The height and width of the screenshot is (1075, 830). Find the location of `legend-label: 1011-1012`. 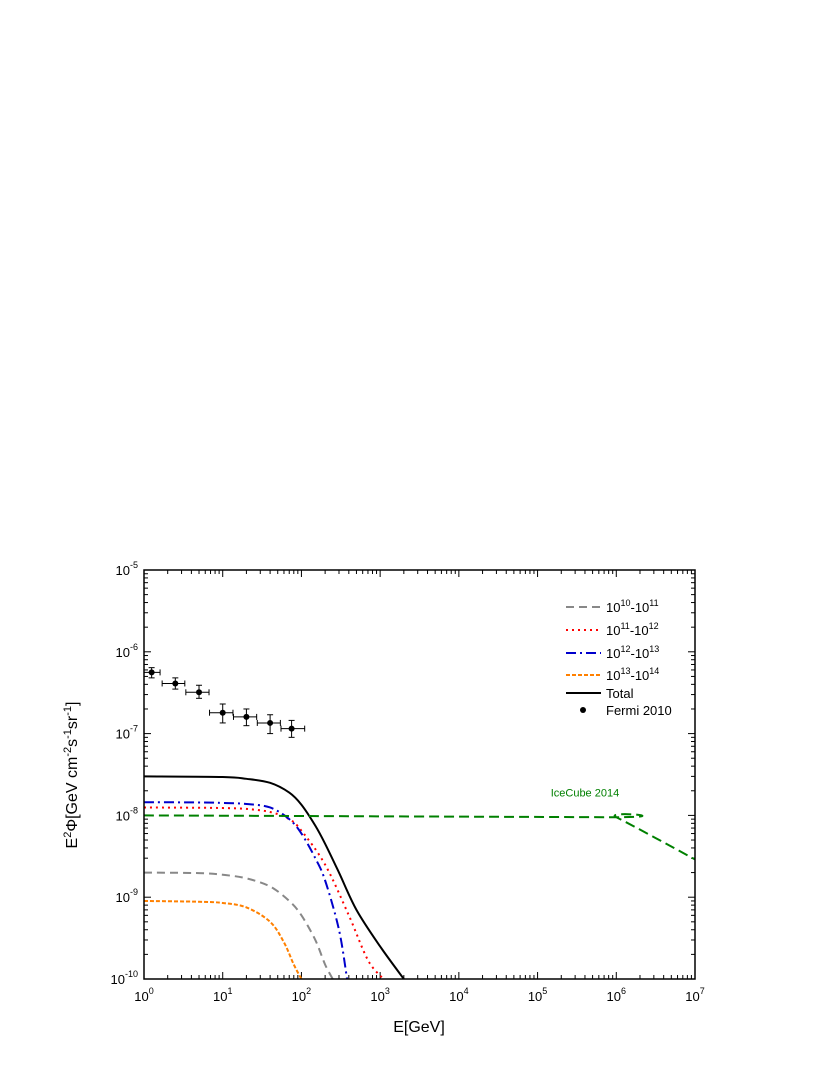

legend-label: 1011-1012 is located at coordinates (632, 629).